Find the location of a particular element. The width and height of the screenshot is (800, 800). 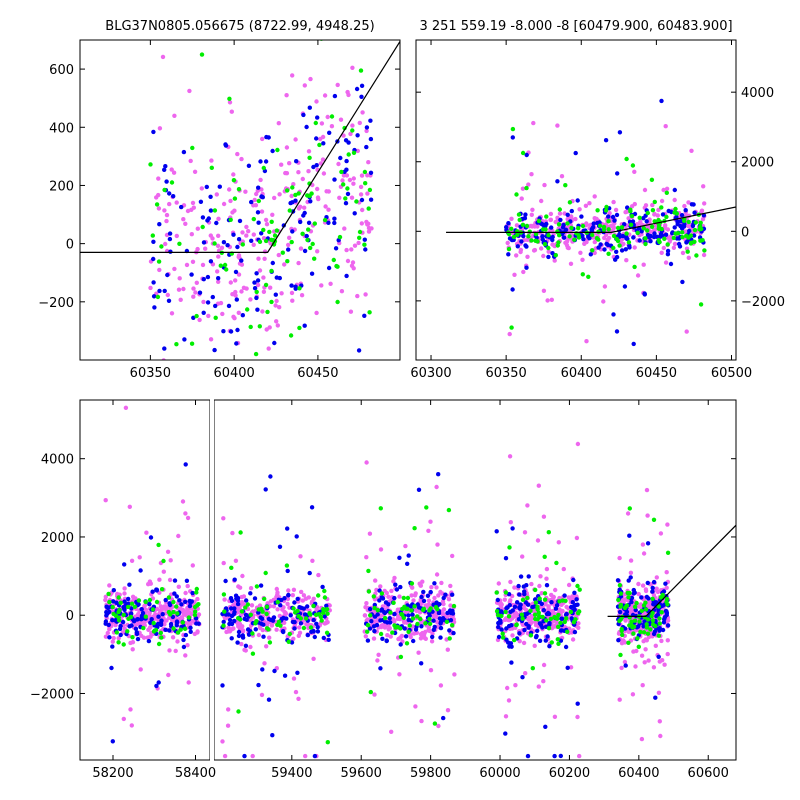

y-tick-label: 200 is located at coordinates (61, 186).